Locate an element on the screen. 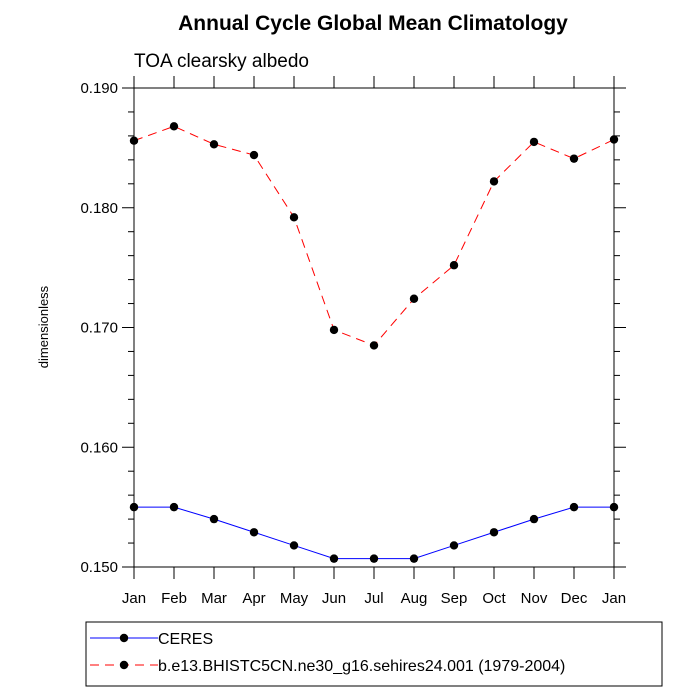 This screenshot has height=700, width=700. x-tick-label: Dec is located at coordinates (574, 598).